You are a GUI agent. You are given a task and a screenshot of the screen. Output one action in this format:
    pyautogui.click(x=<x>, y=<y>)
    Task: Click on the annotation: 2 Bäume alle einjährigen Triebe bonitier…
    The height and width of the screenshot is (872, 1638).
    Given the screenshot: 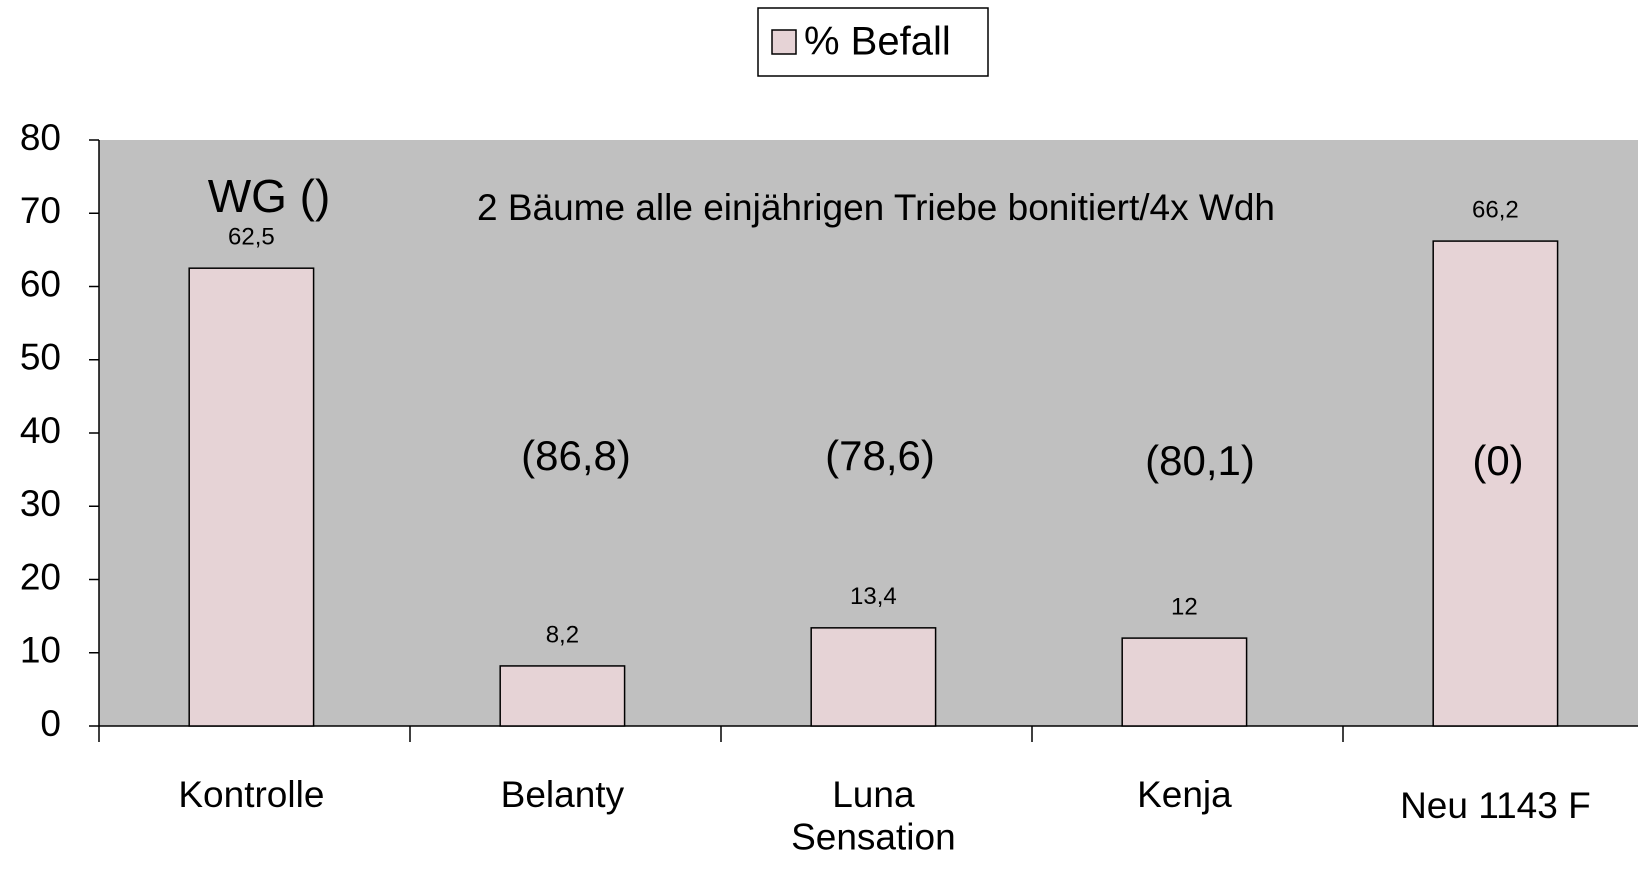 What is the action you would take?
    pyautogui.click(x=876, y=207)
    